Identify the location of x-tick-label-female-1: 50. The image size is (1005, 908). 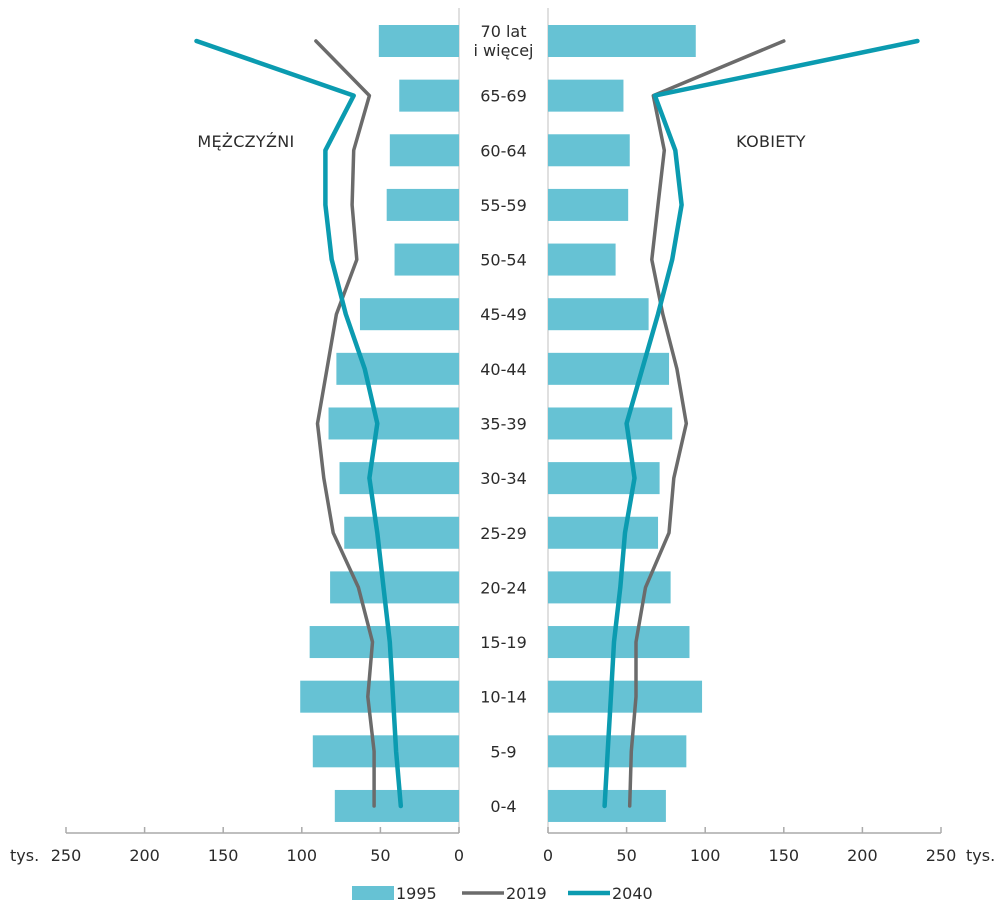
(626, 855).